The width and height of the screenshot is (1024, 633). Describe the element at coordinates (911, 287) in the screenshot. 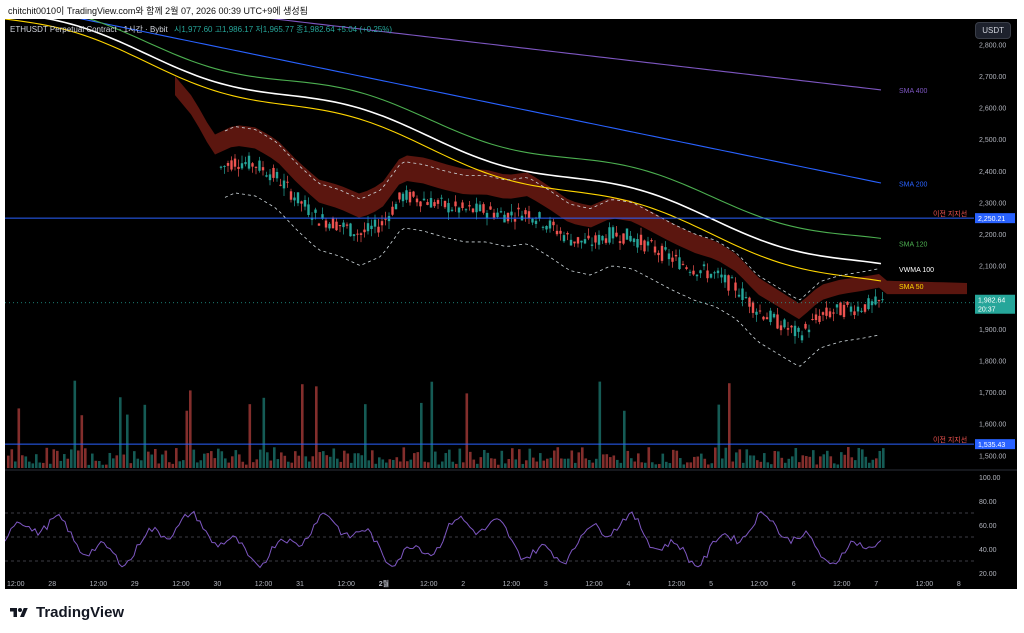

I see `ma-label: SMA 50` at that location.